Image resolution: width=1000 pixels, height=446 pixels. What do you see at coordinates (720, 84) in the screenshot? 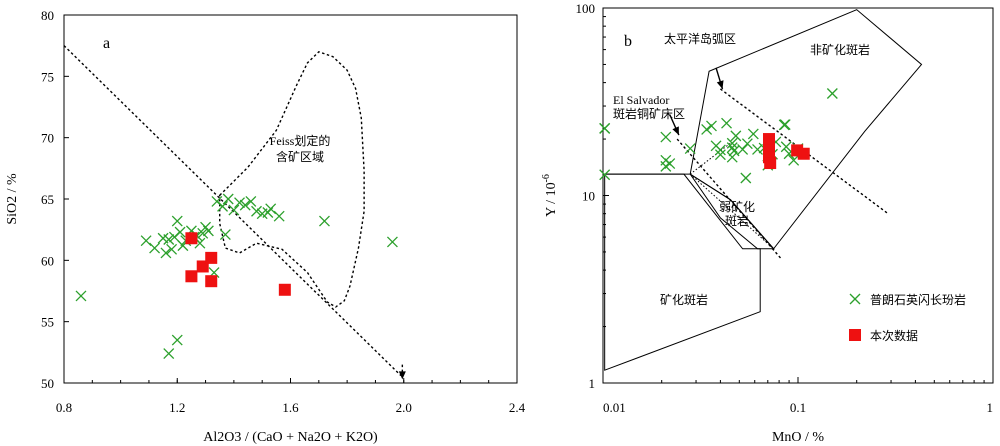
I see `pacific-arrow-b-head` at bounding box center [720, 84].